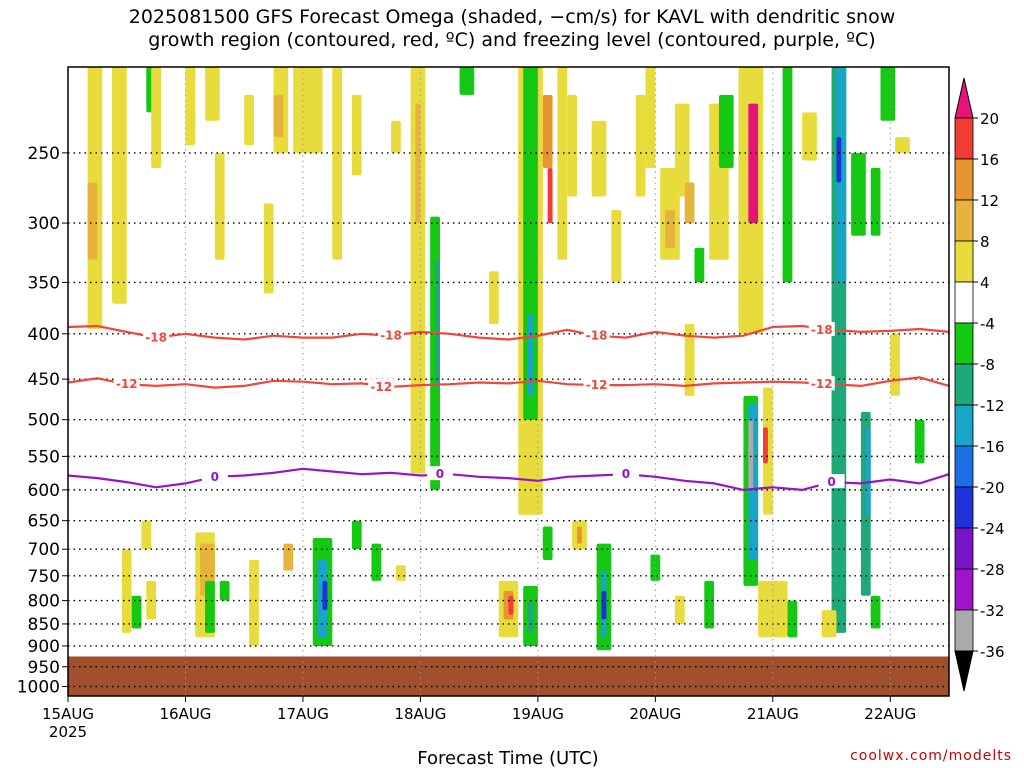 The height and width of the screenshot is (768, 1024). Describe the element at coordinates (773, 714) in the screenshot. I see `x-tick-label: 21AUG` at that location.